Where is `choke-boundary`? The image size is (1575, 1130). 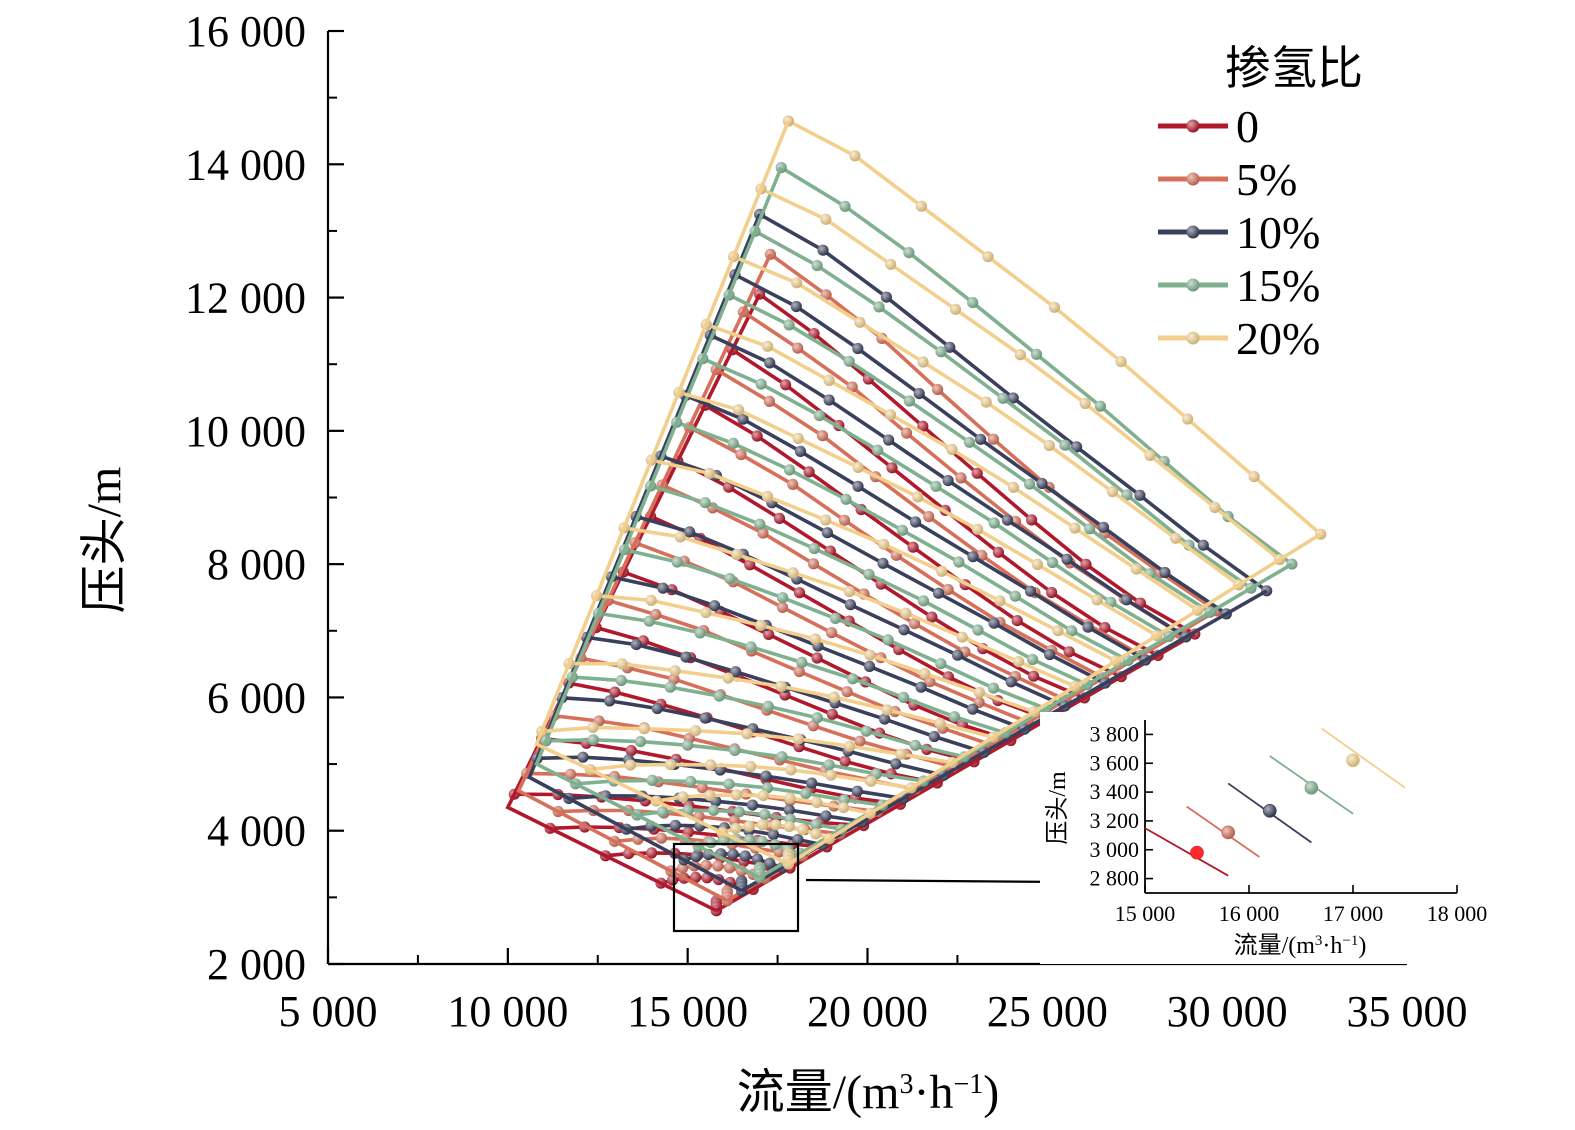
choke-boundary is located at coordinates (955, 772).